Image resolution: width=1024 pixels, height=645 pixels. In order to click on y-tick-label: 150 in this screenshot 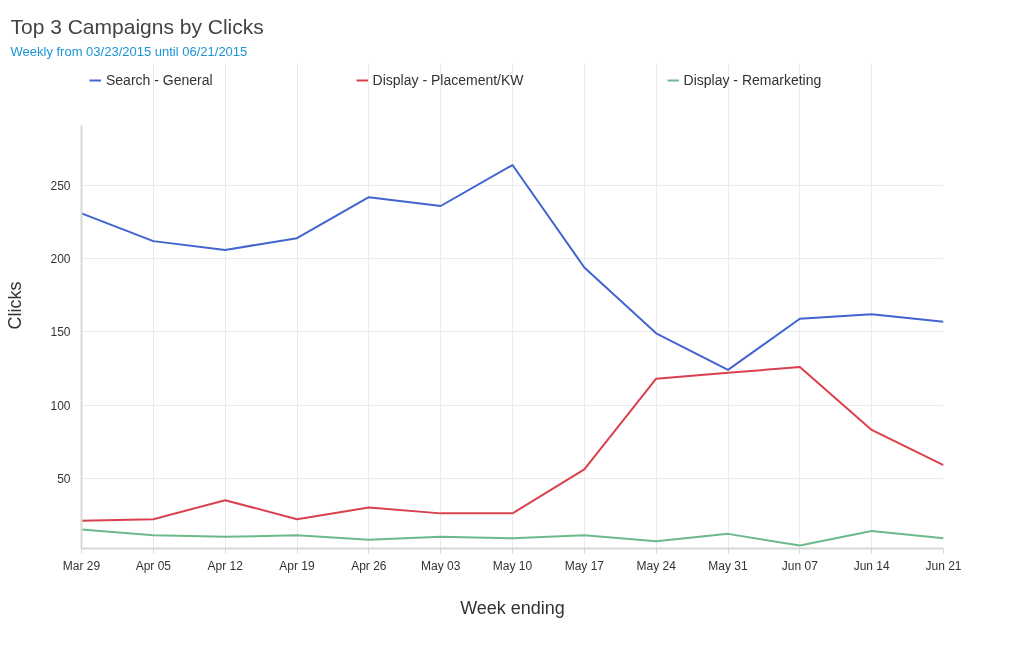, I will do `click(60, 332)`.